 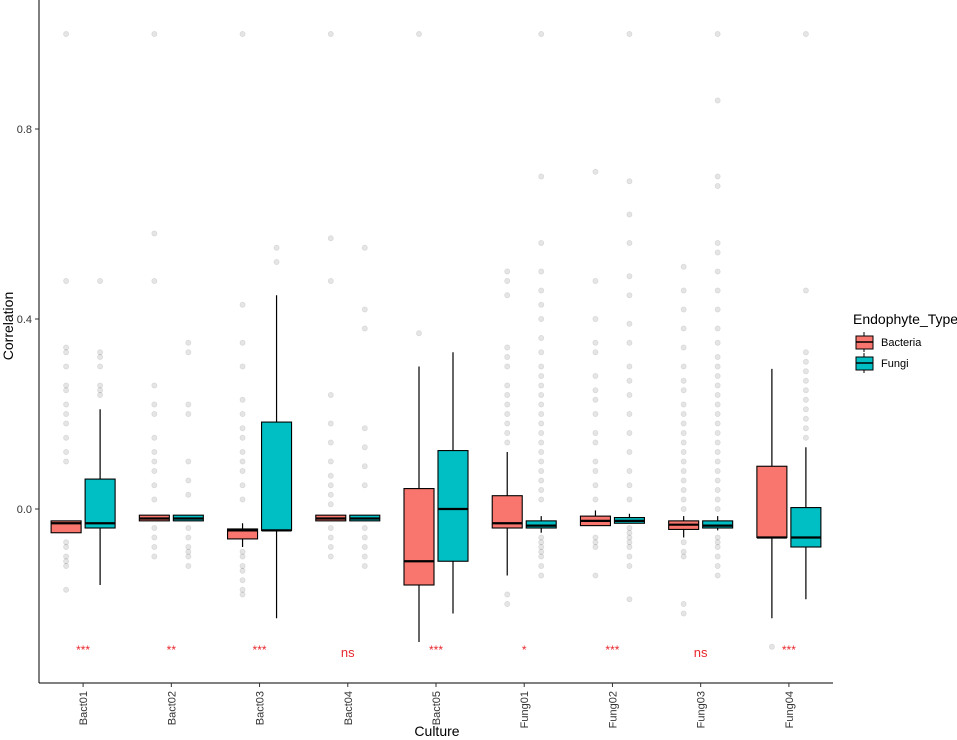 I want to click on legend-entry: Fungi, so click(x=882, y=363).